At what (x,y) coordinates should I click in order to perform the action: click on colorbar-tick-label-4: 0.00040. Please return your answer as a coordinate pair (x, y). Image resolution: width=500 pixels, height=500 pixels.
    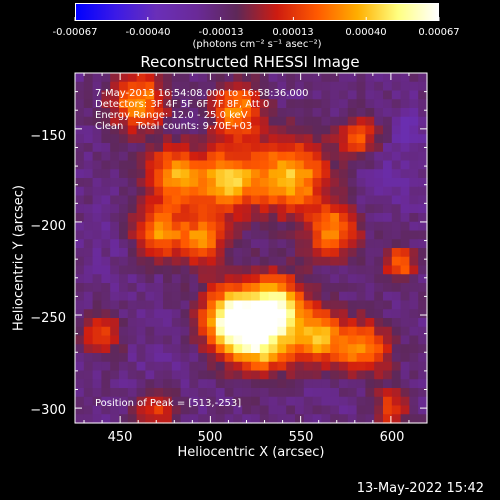
    Looking at the image, I should click on (366, 32).